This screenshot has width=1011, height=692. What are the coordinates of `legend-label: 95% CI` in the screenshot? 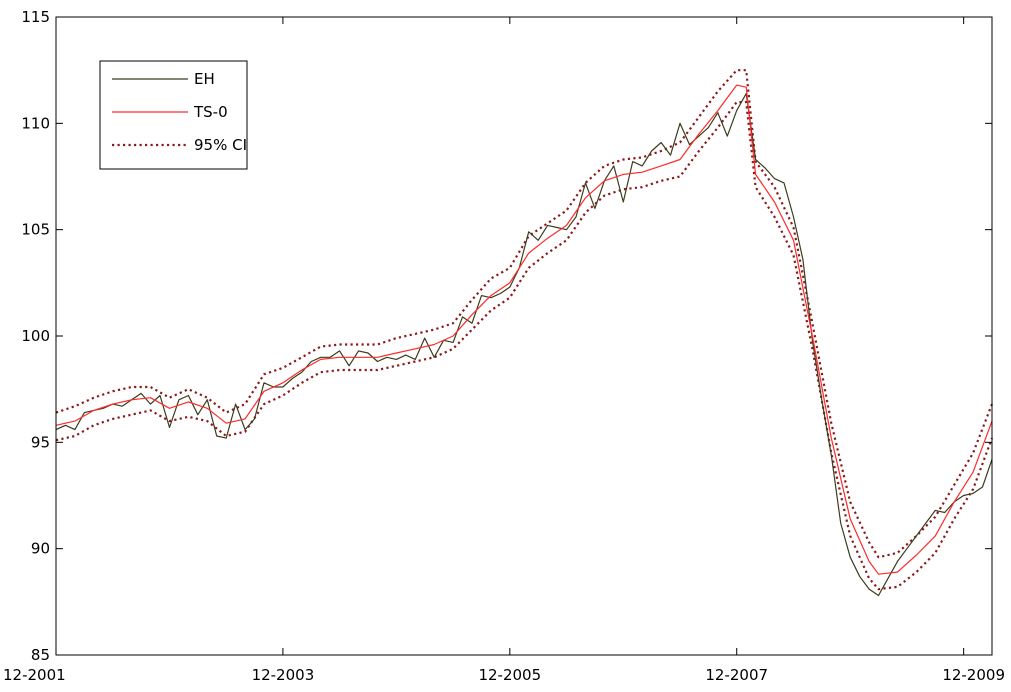 It's located at (220, 145).